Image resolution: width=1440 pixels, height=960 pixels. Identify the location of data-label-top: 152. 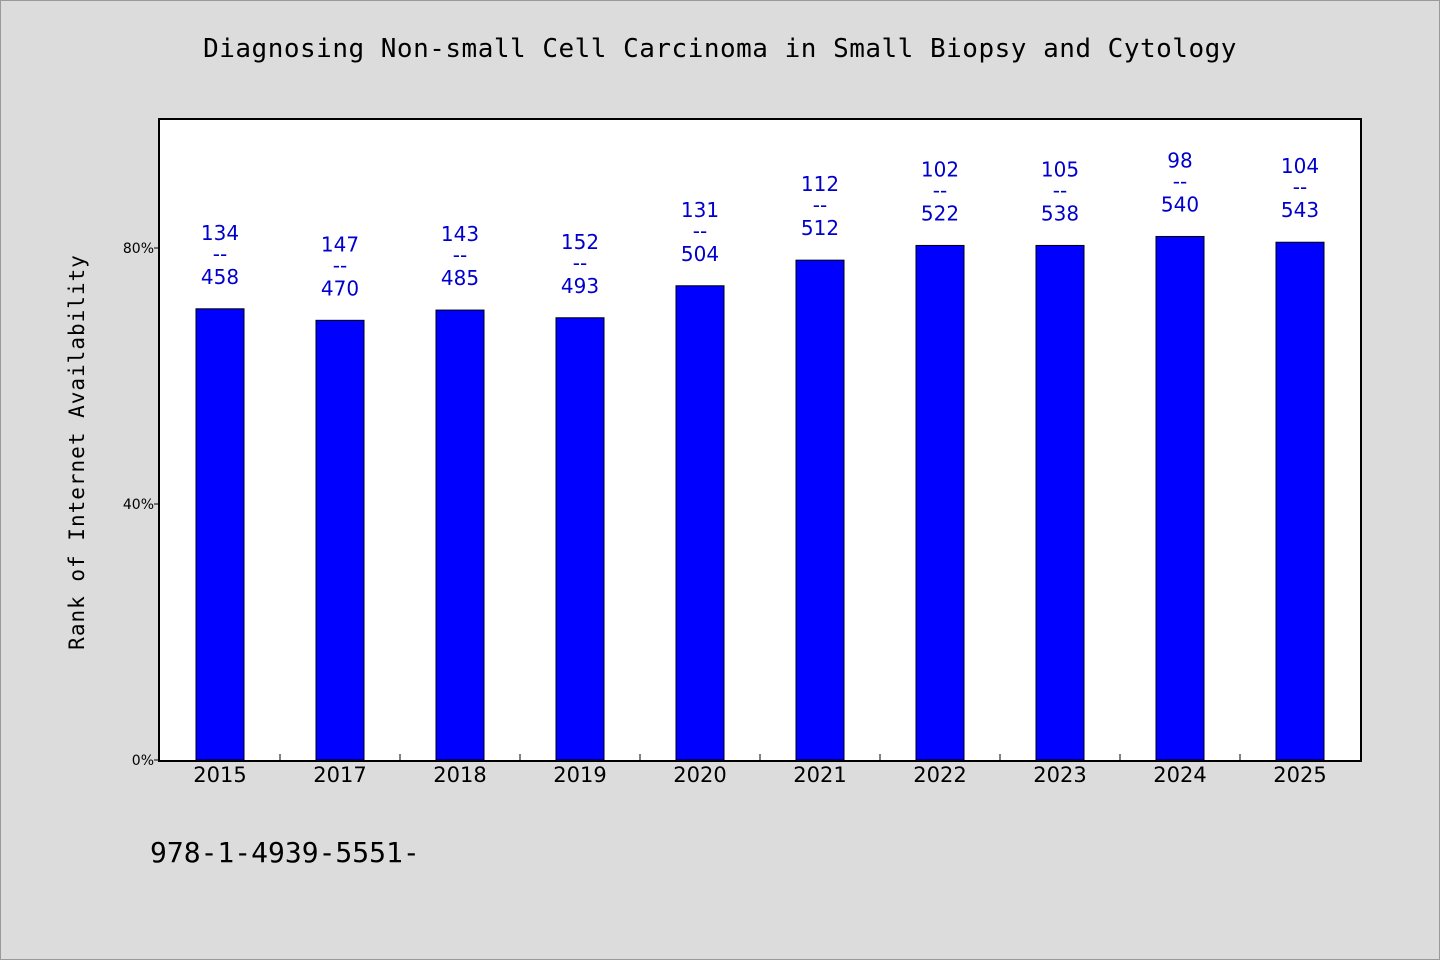
(580, 242).